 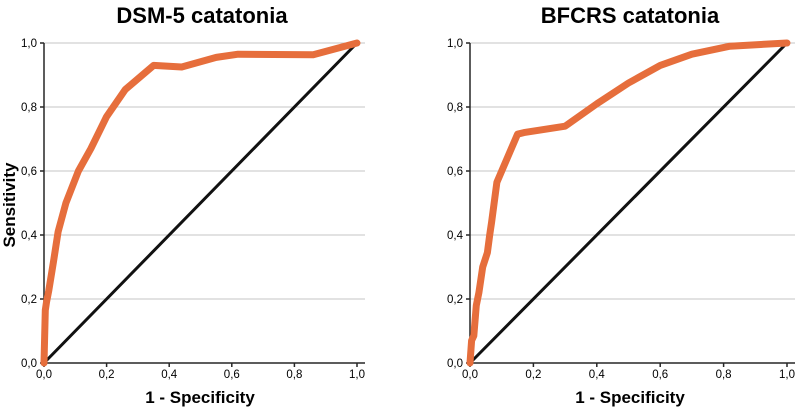 What do you see at coordinates (630, 397) in the screenshot?
I see `x-axis-label-right: 1 - Specificity` at bounding box center [630, 397].